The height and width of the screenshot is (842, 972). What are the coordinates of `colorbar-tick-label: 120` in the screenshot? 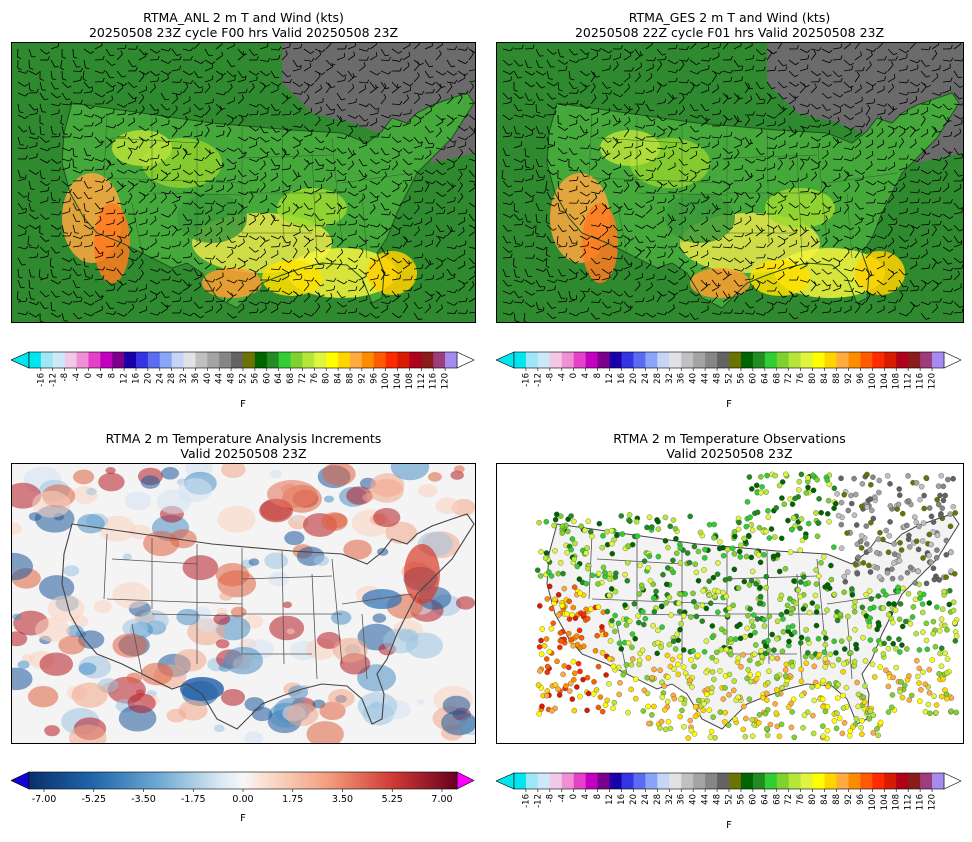 It's located at (933, 802).